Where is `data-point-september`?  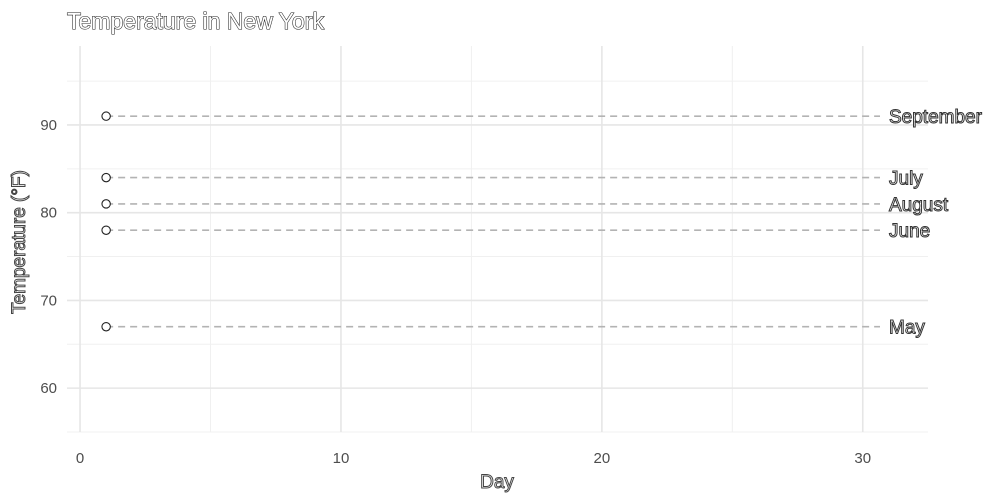
data-point-september is located at coordinates (106, 116).